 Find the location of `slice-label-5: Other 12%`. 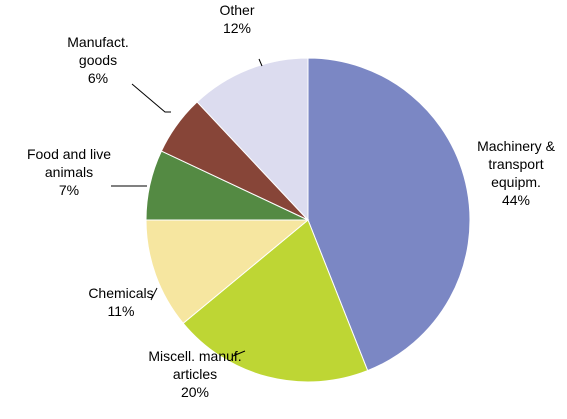

slice-label-5: Other 12% is located at coordinates (236, 19).